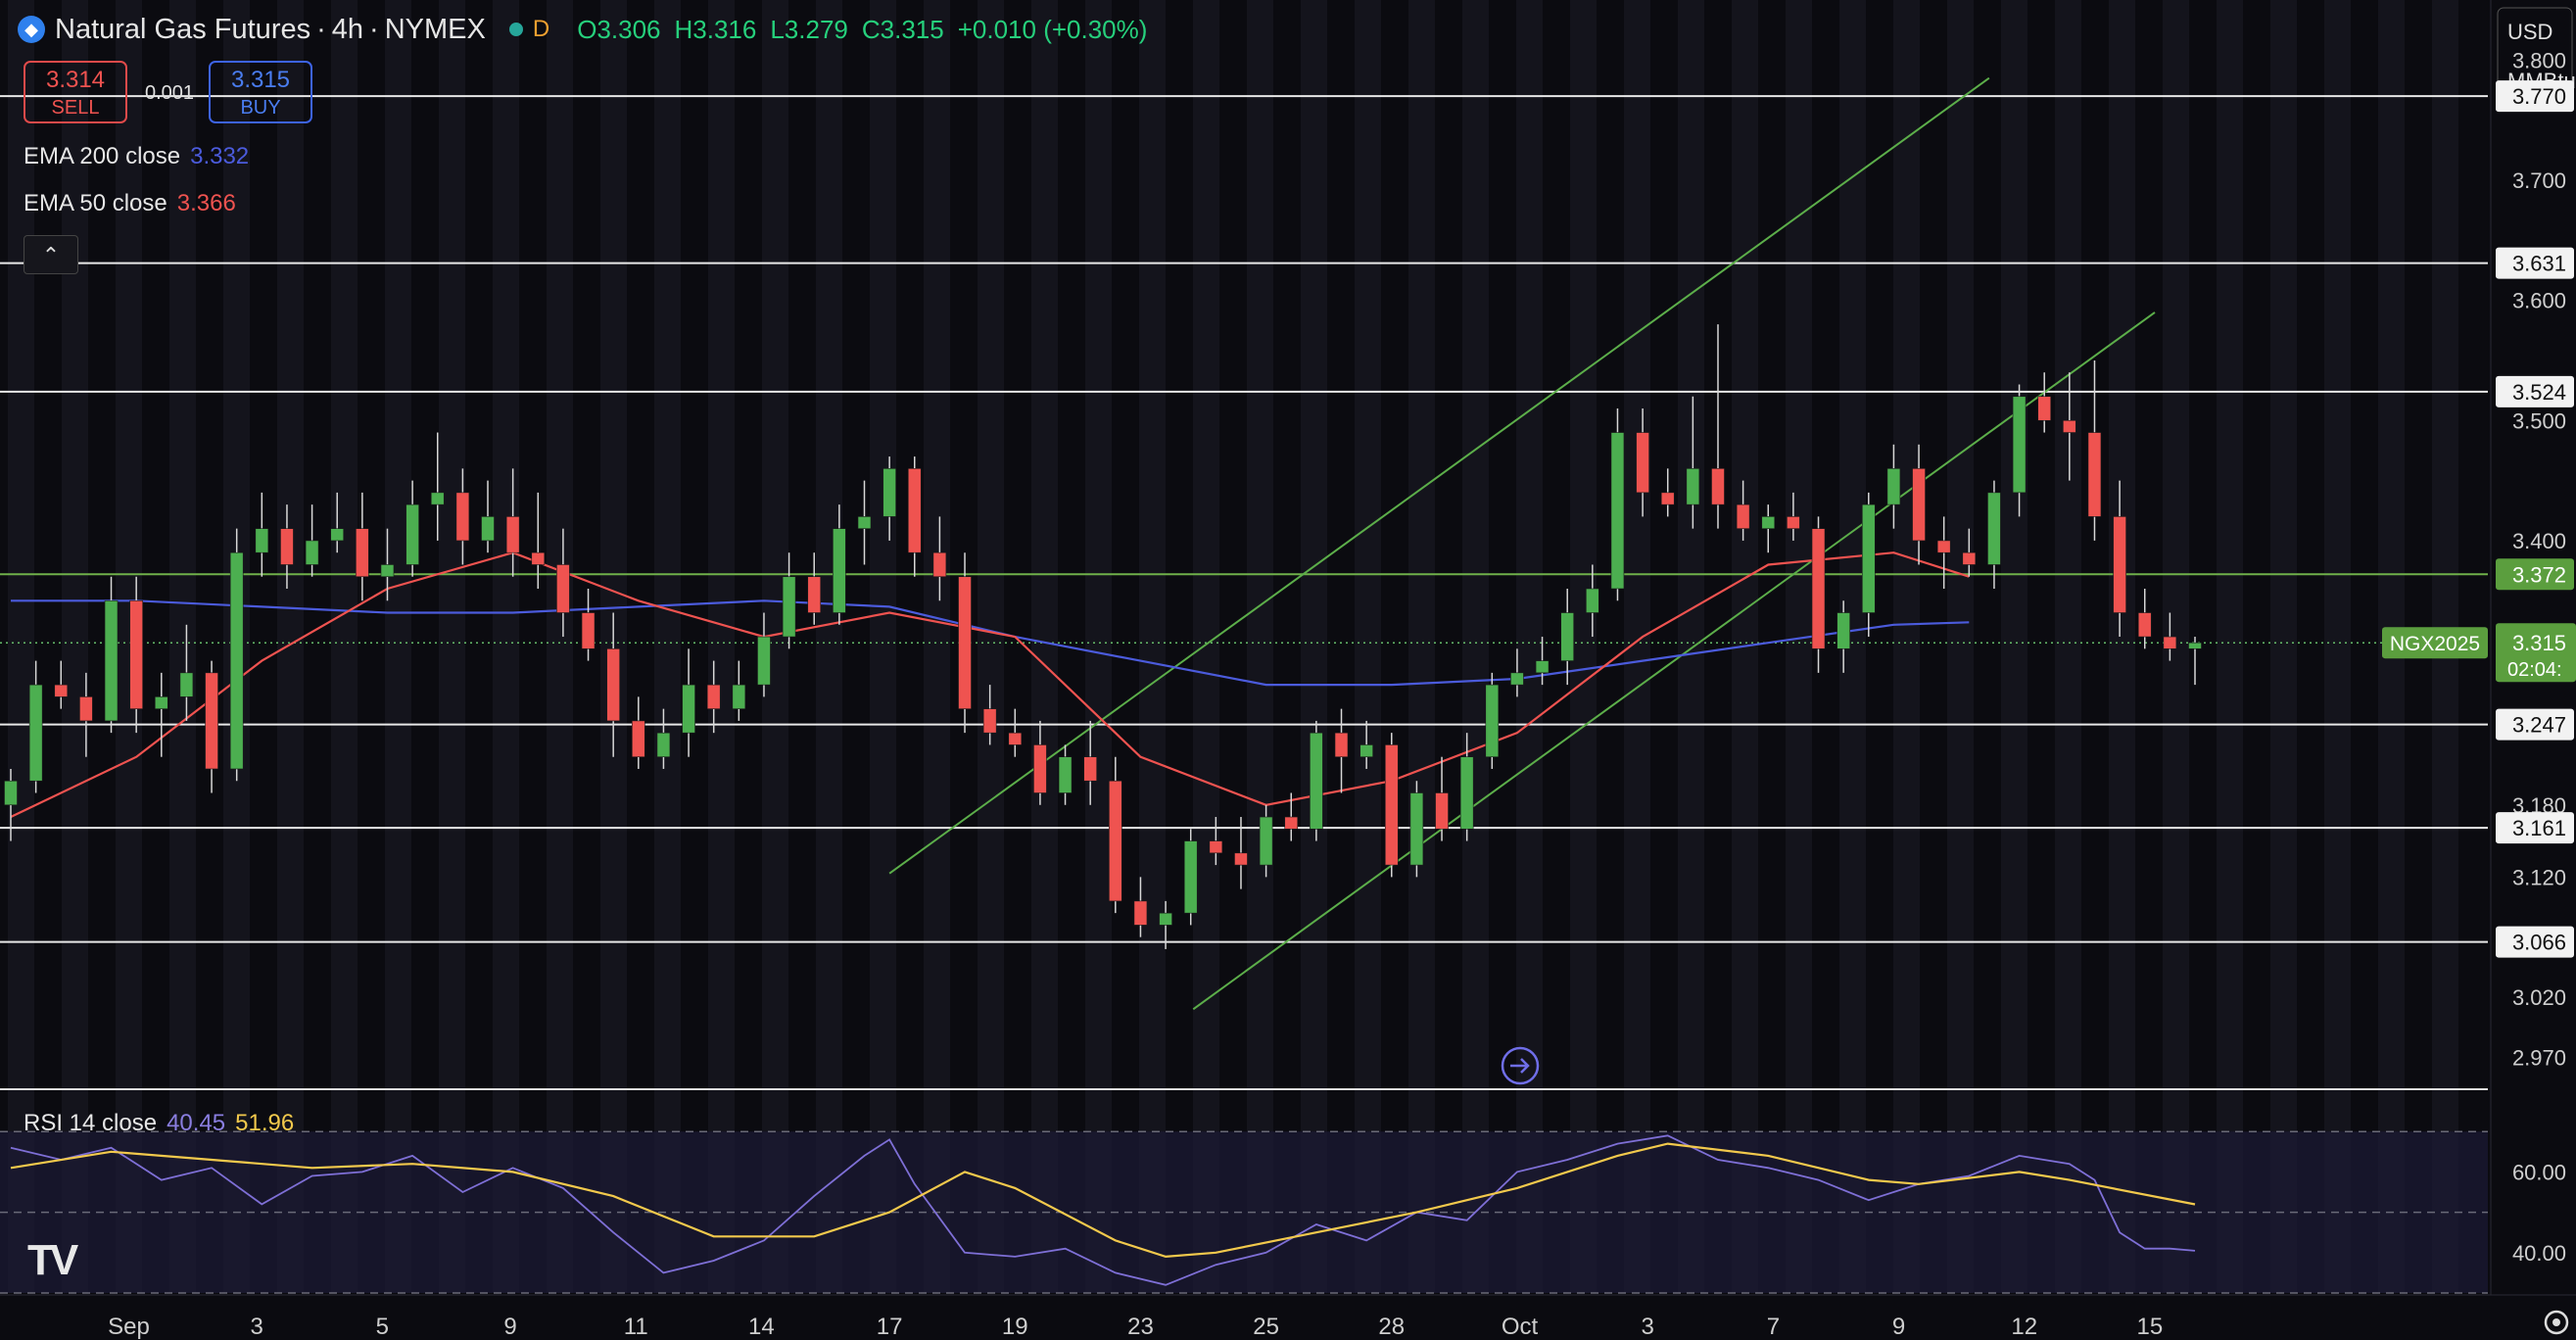 This screenshot has width=2576, height=1340. Describe the element at coordinates (1288, 1317) in the screenshot. I see `time-axis-bg` at that location.